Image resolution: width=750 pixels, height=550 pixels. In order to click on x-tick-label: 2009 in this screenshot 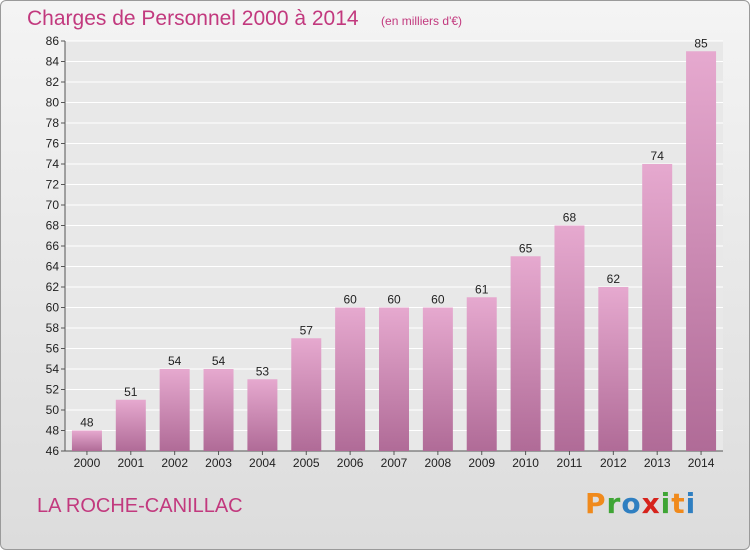, I will do `click(481, 463)`.